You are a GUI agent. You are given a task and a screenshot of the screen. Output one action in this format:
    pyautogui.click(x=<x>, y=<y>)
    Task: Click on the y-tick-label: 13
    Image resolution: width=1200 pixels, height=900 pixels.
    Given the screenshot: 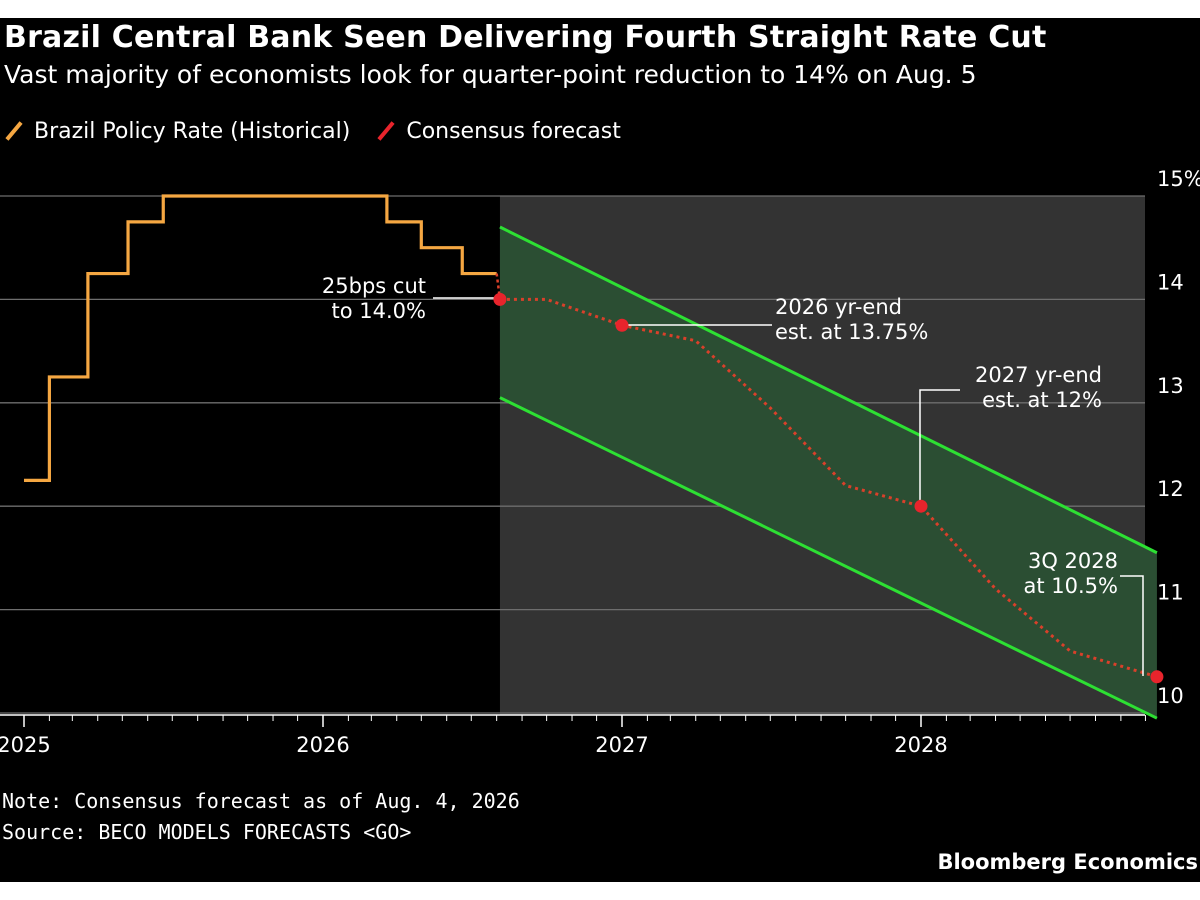 What is the action you would take?
    pyautogui.click(x=1170, y=386)
    